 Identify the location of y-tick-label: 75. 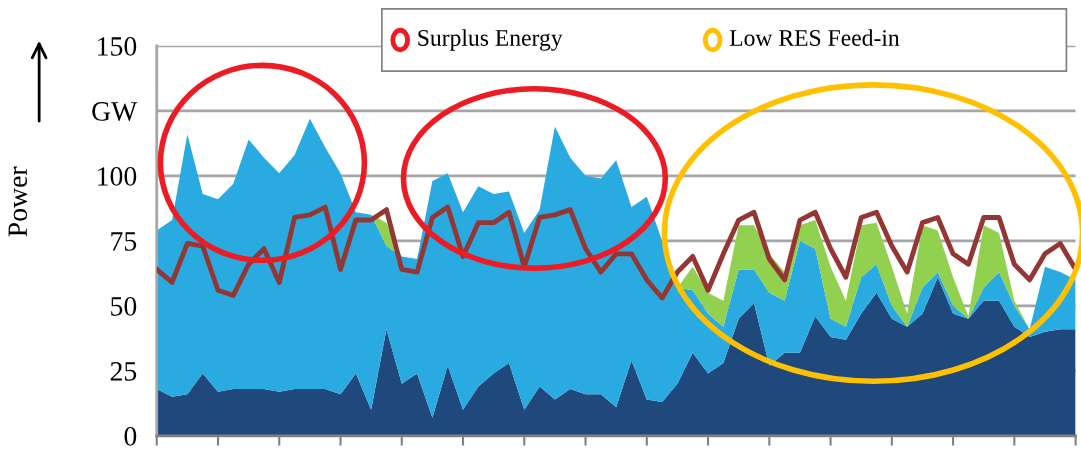
(124, 241).